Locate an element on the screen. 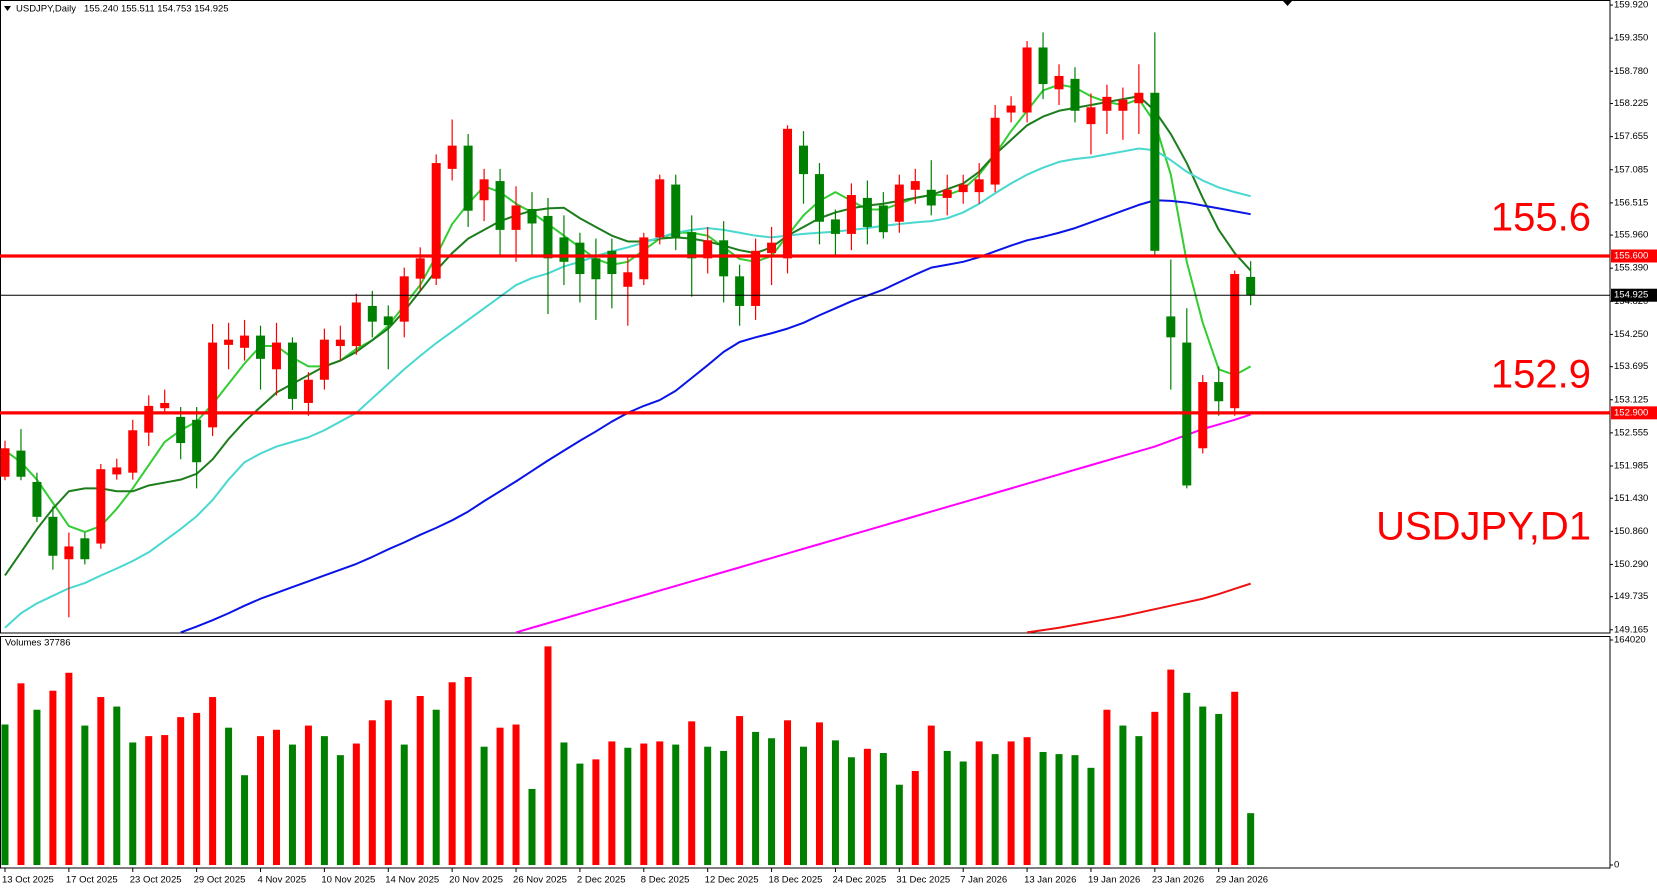  y-tick-label: 159.350 is located at coordinates (1631, 38).